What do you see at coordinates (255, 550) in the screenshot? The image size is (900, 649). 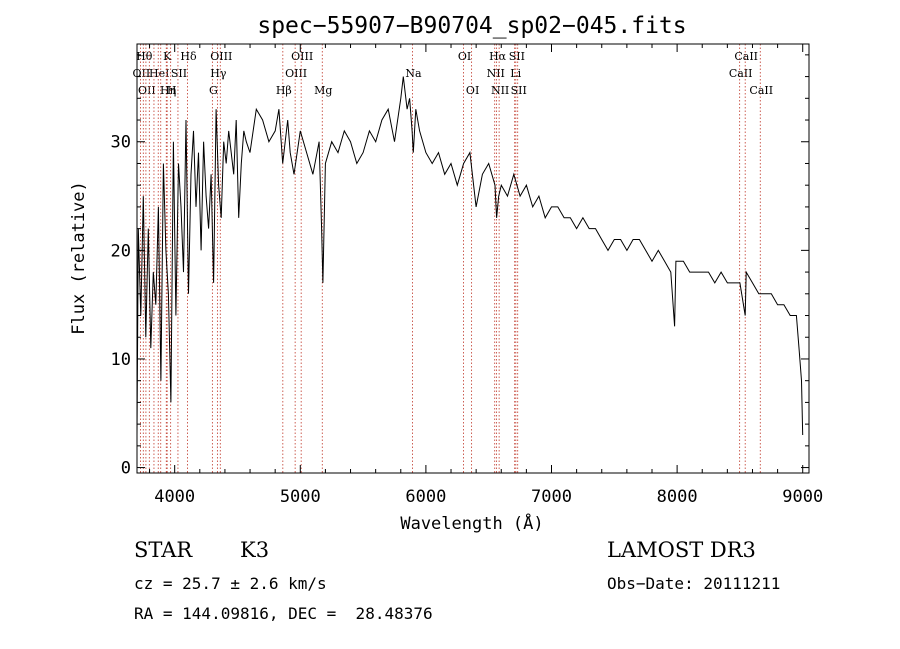 I see `object-subclass: K3` at bounding box center [255, 550].